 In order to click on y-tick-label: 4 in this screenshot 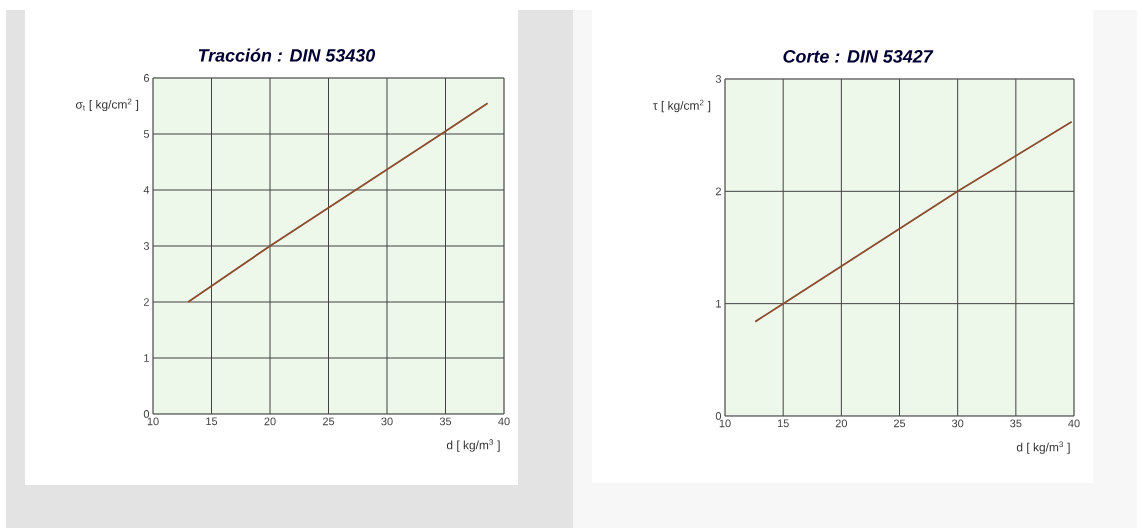, I will do `click(146, 190)`.